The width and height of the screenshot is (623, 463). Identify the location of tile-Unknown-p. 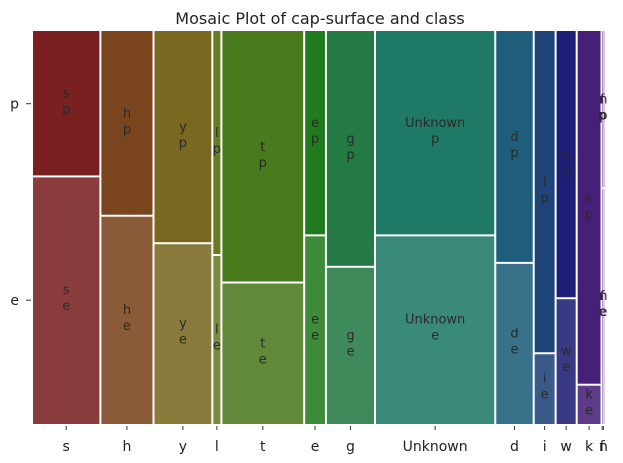
(435, 133).